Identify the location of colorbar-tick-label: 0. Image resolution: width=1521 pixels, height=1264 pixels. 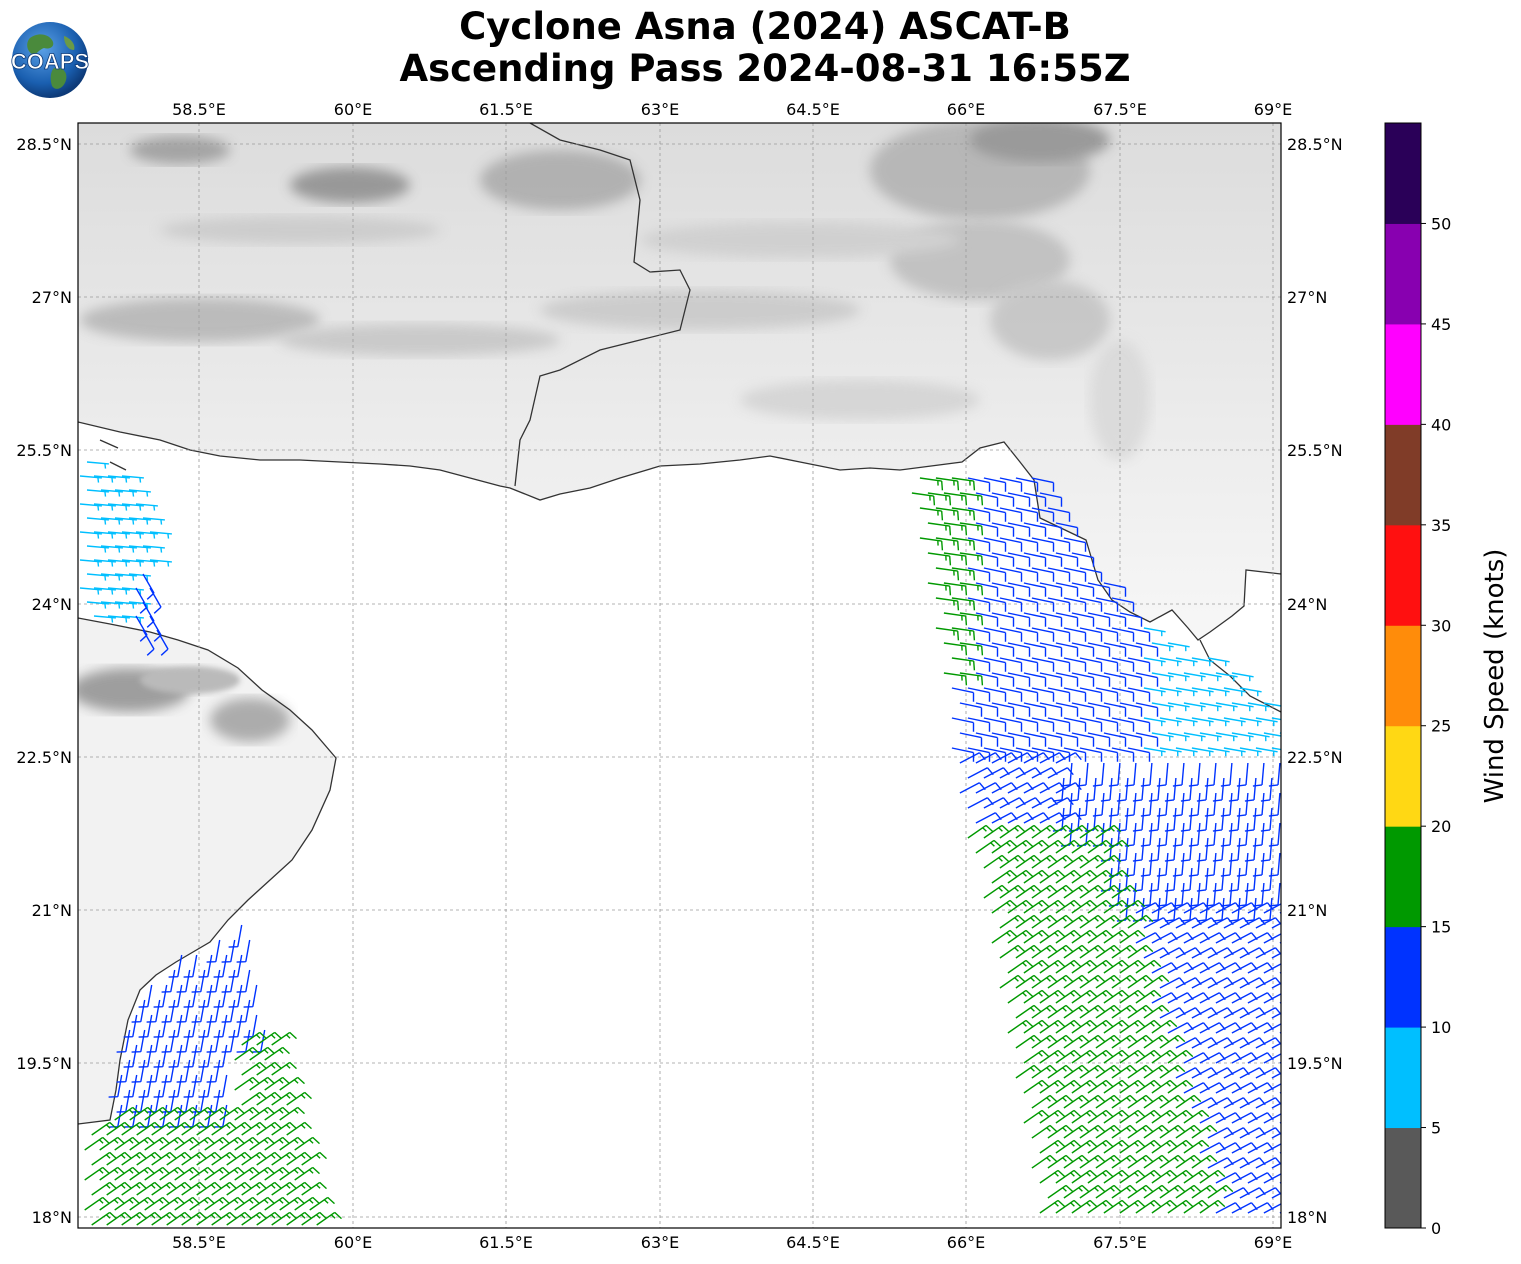
(1436, 1228).